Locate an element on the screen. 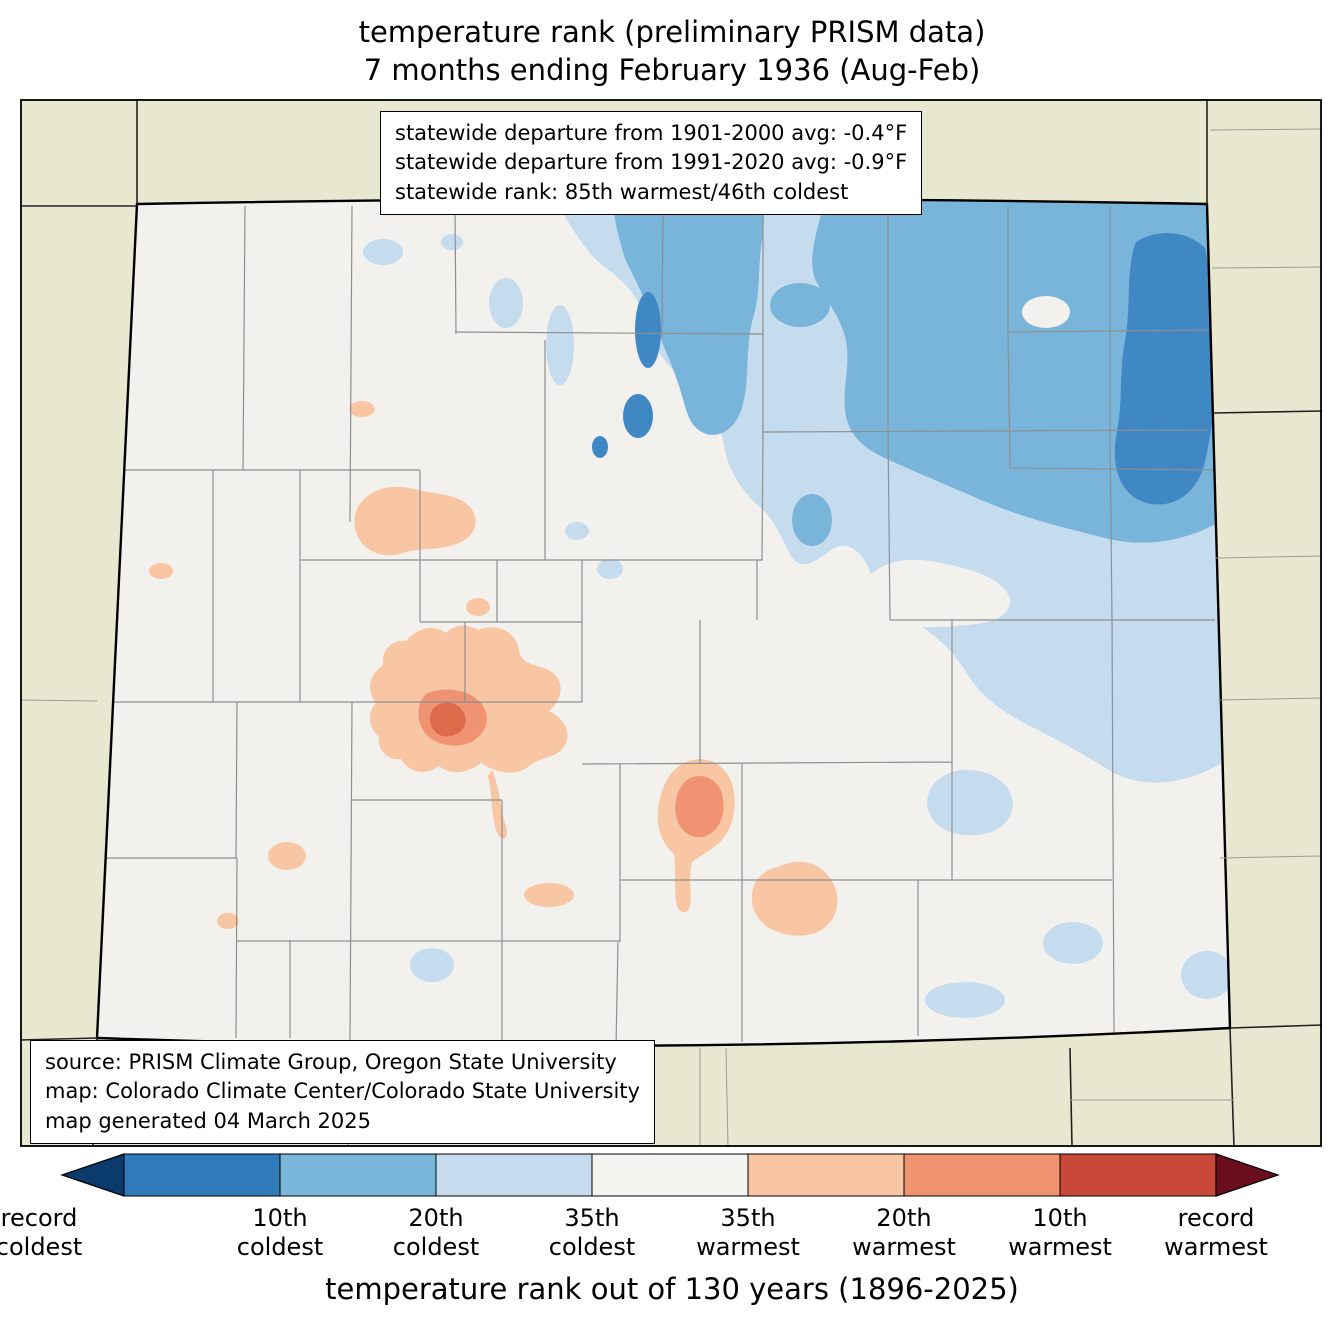 This screenshot has width=1344, height=1332. colorbar-label-record-warmest: record warmest is located at coordinates (1216, 1233).